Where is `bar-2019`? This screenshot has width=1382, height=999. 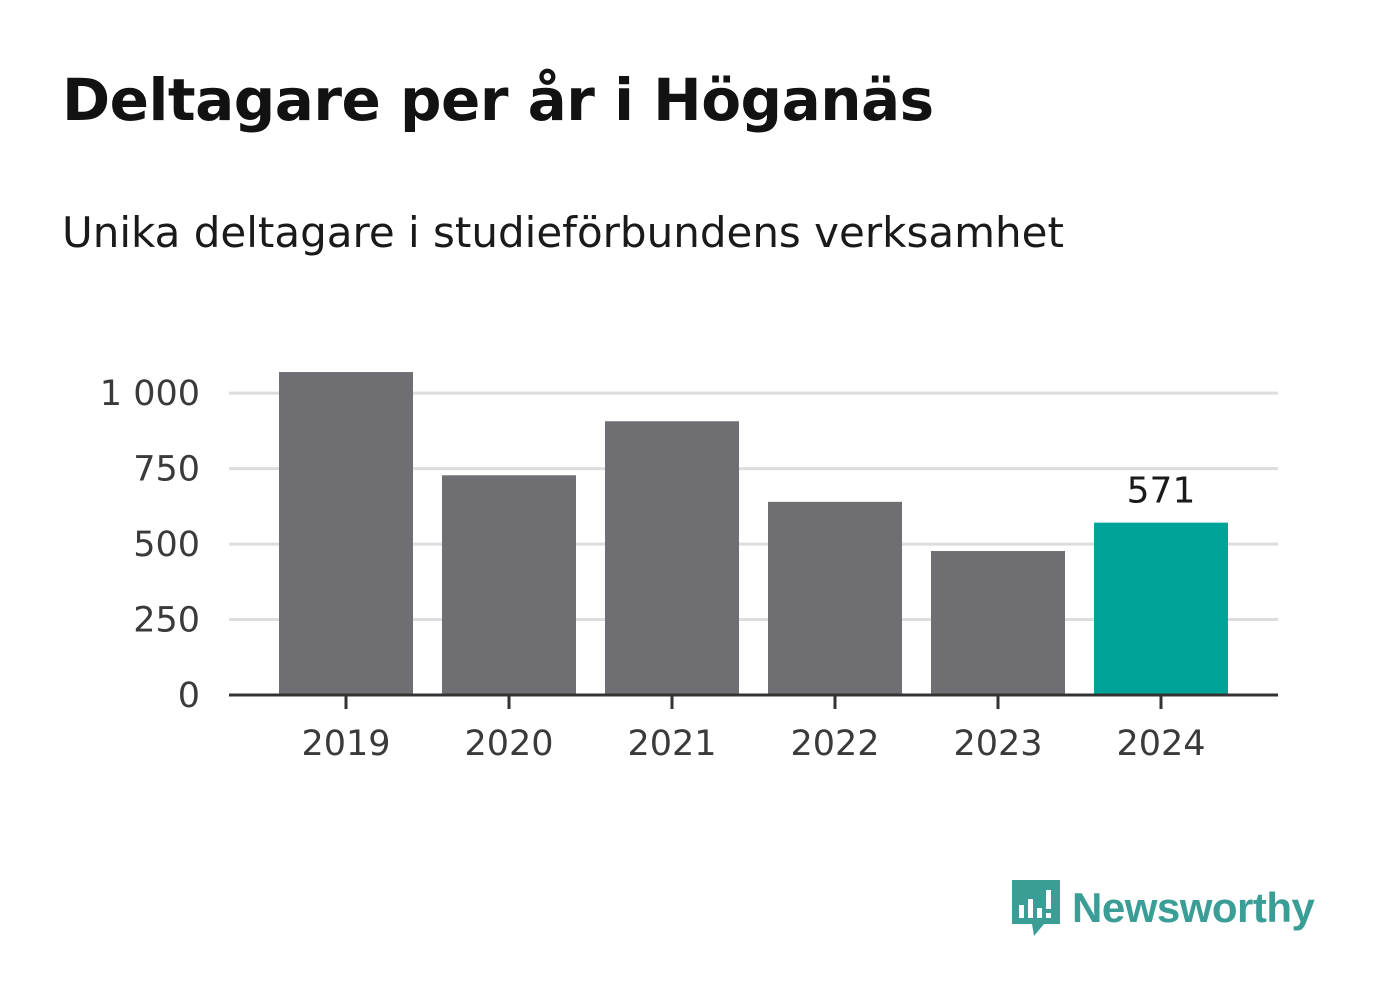
bar-2019 is located at coordinates (346, 533).